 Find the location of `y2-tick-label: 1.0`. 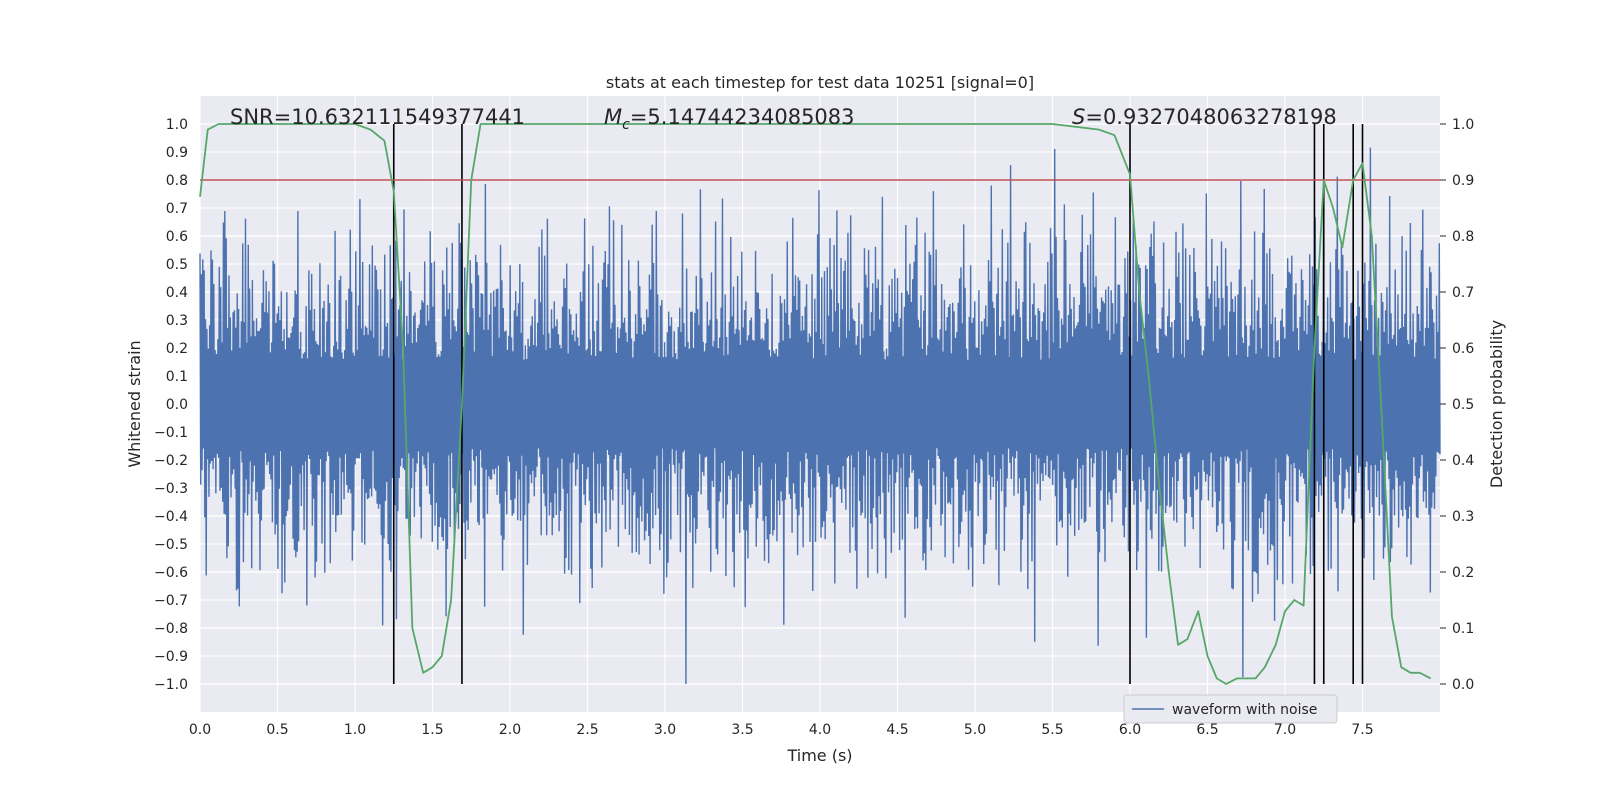

y2-tick-label: 1.0 is located at coordinates (1463, 125).